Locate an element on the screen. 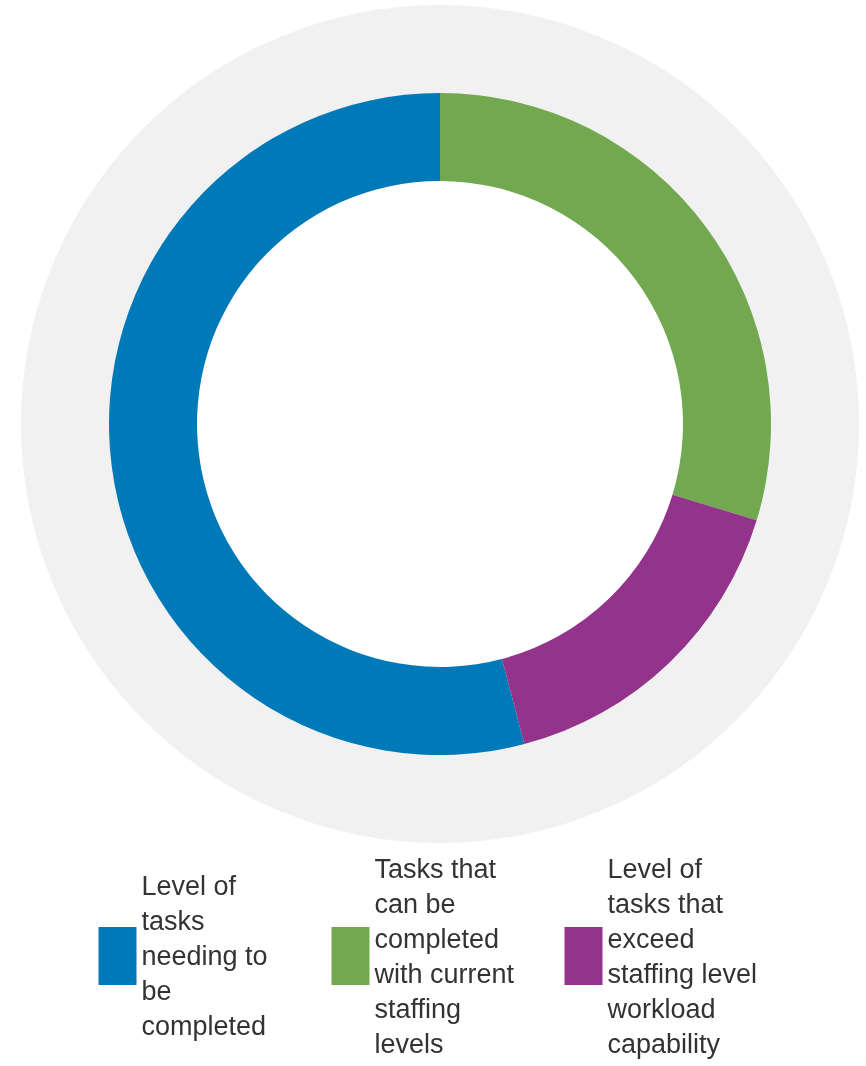 This screenshot has width=866, height=1066. legend-label: Tasks that can be completed with current staffing levels is located at coordinates (447, 956).